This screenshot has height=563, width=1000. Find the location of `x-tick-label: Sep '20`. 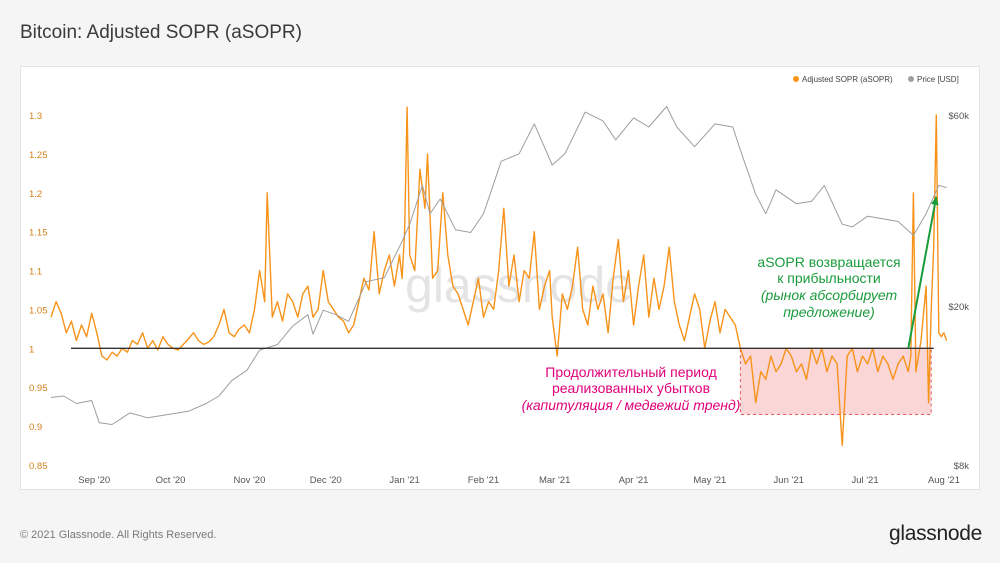

x-tick-label: Sep '20 is located at coordinates (94, 480).